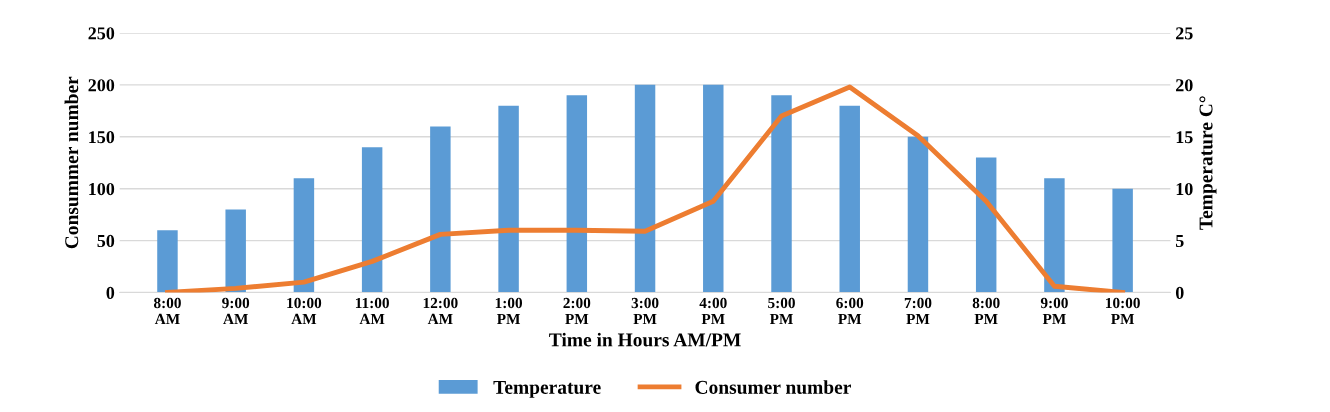 The width and height of the screenshot is (1330, 412). I want to click on x-tick-label: 9:00 PM, so click(1054, 310).